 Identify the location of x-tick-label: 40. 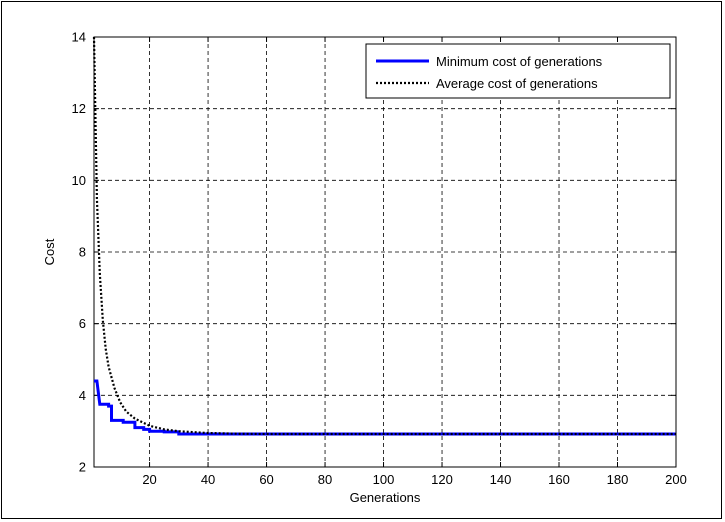
(208, 479).